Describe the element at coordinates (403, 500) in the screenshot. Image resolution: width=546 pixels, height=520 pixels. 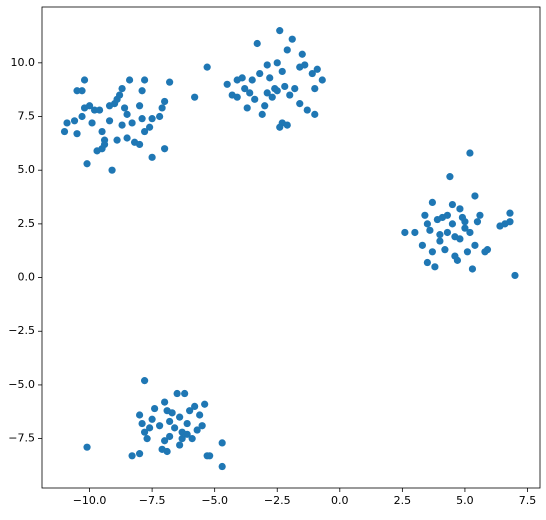
I see `x-tick-label: 2.5` at that location.